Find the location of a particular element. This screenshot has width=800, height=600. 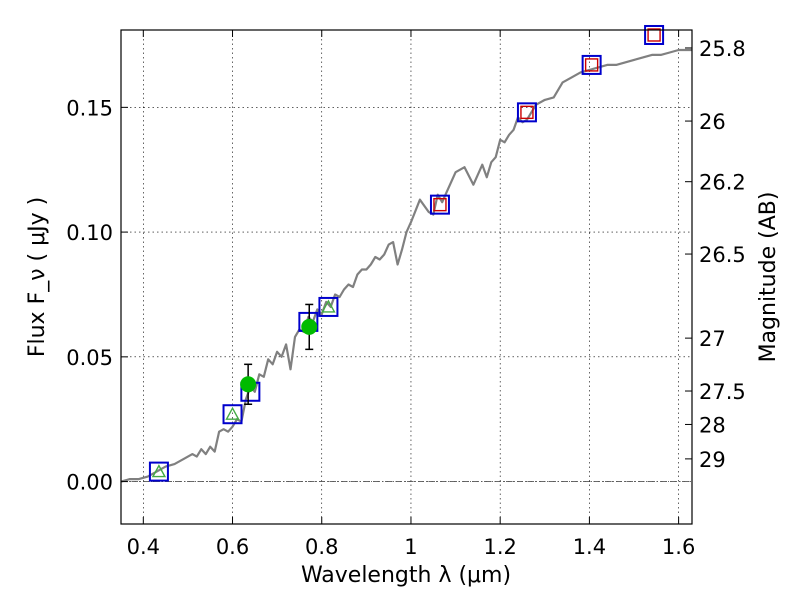

x-tick-label: 1.2 is located at coordinates (499, 547).